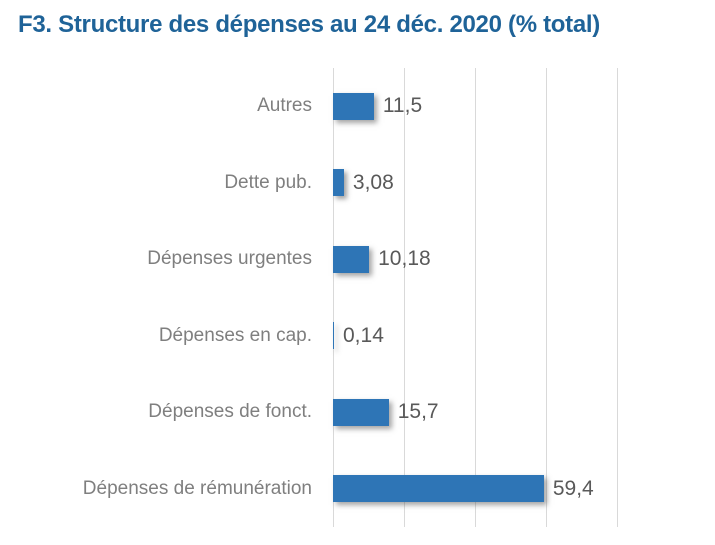 The width and height of the screenshot is (715, 545). I want to click on category-label: Dépenses urgentes, so click(229, 259).